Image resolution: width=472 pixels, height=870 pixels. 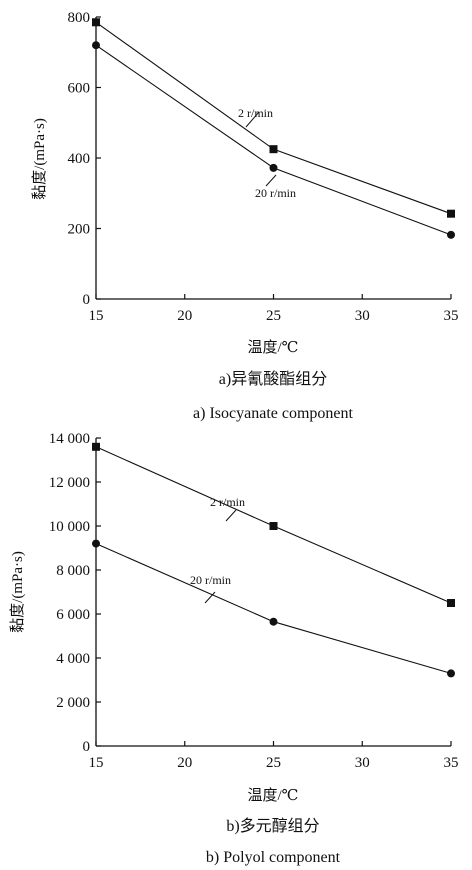 What do you see at coordinates (273, 857) in the screenshot?
I see `caption-en: b) Polyol component` at bounding box center [273, 857].